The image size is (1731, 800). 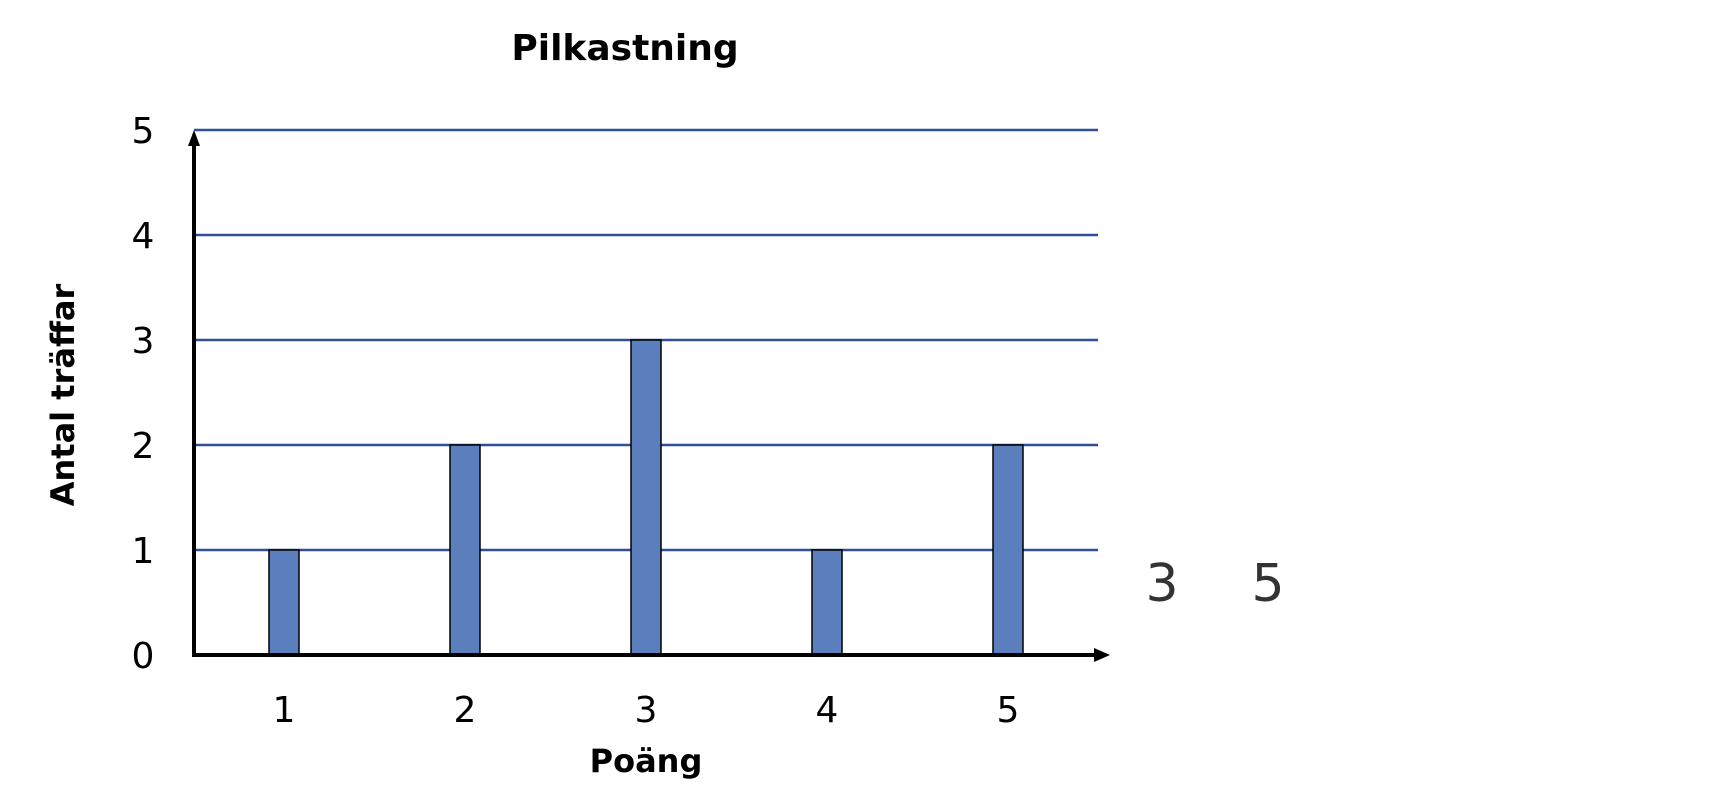 What do you see at coordinates (194, 138) in the screenshot?
I see `y-axis-arrowhead` at bounding box center [194, 138].